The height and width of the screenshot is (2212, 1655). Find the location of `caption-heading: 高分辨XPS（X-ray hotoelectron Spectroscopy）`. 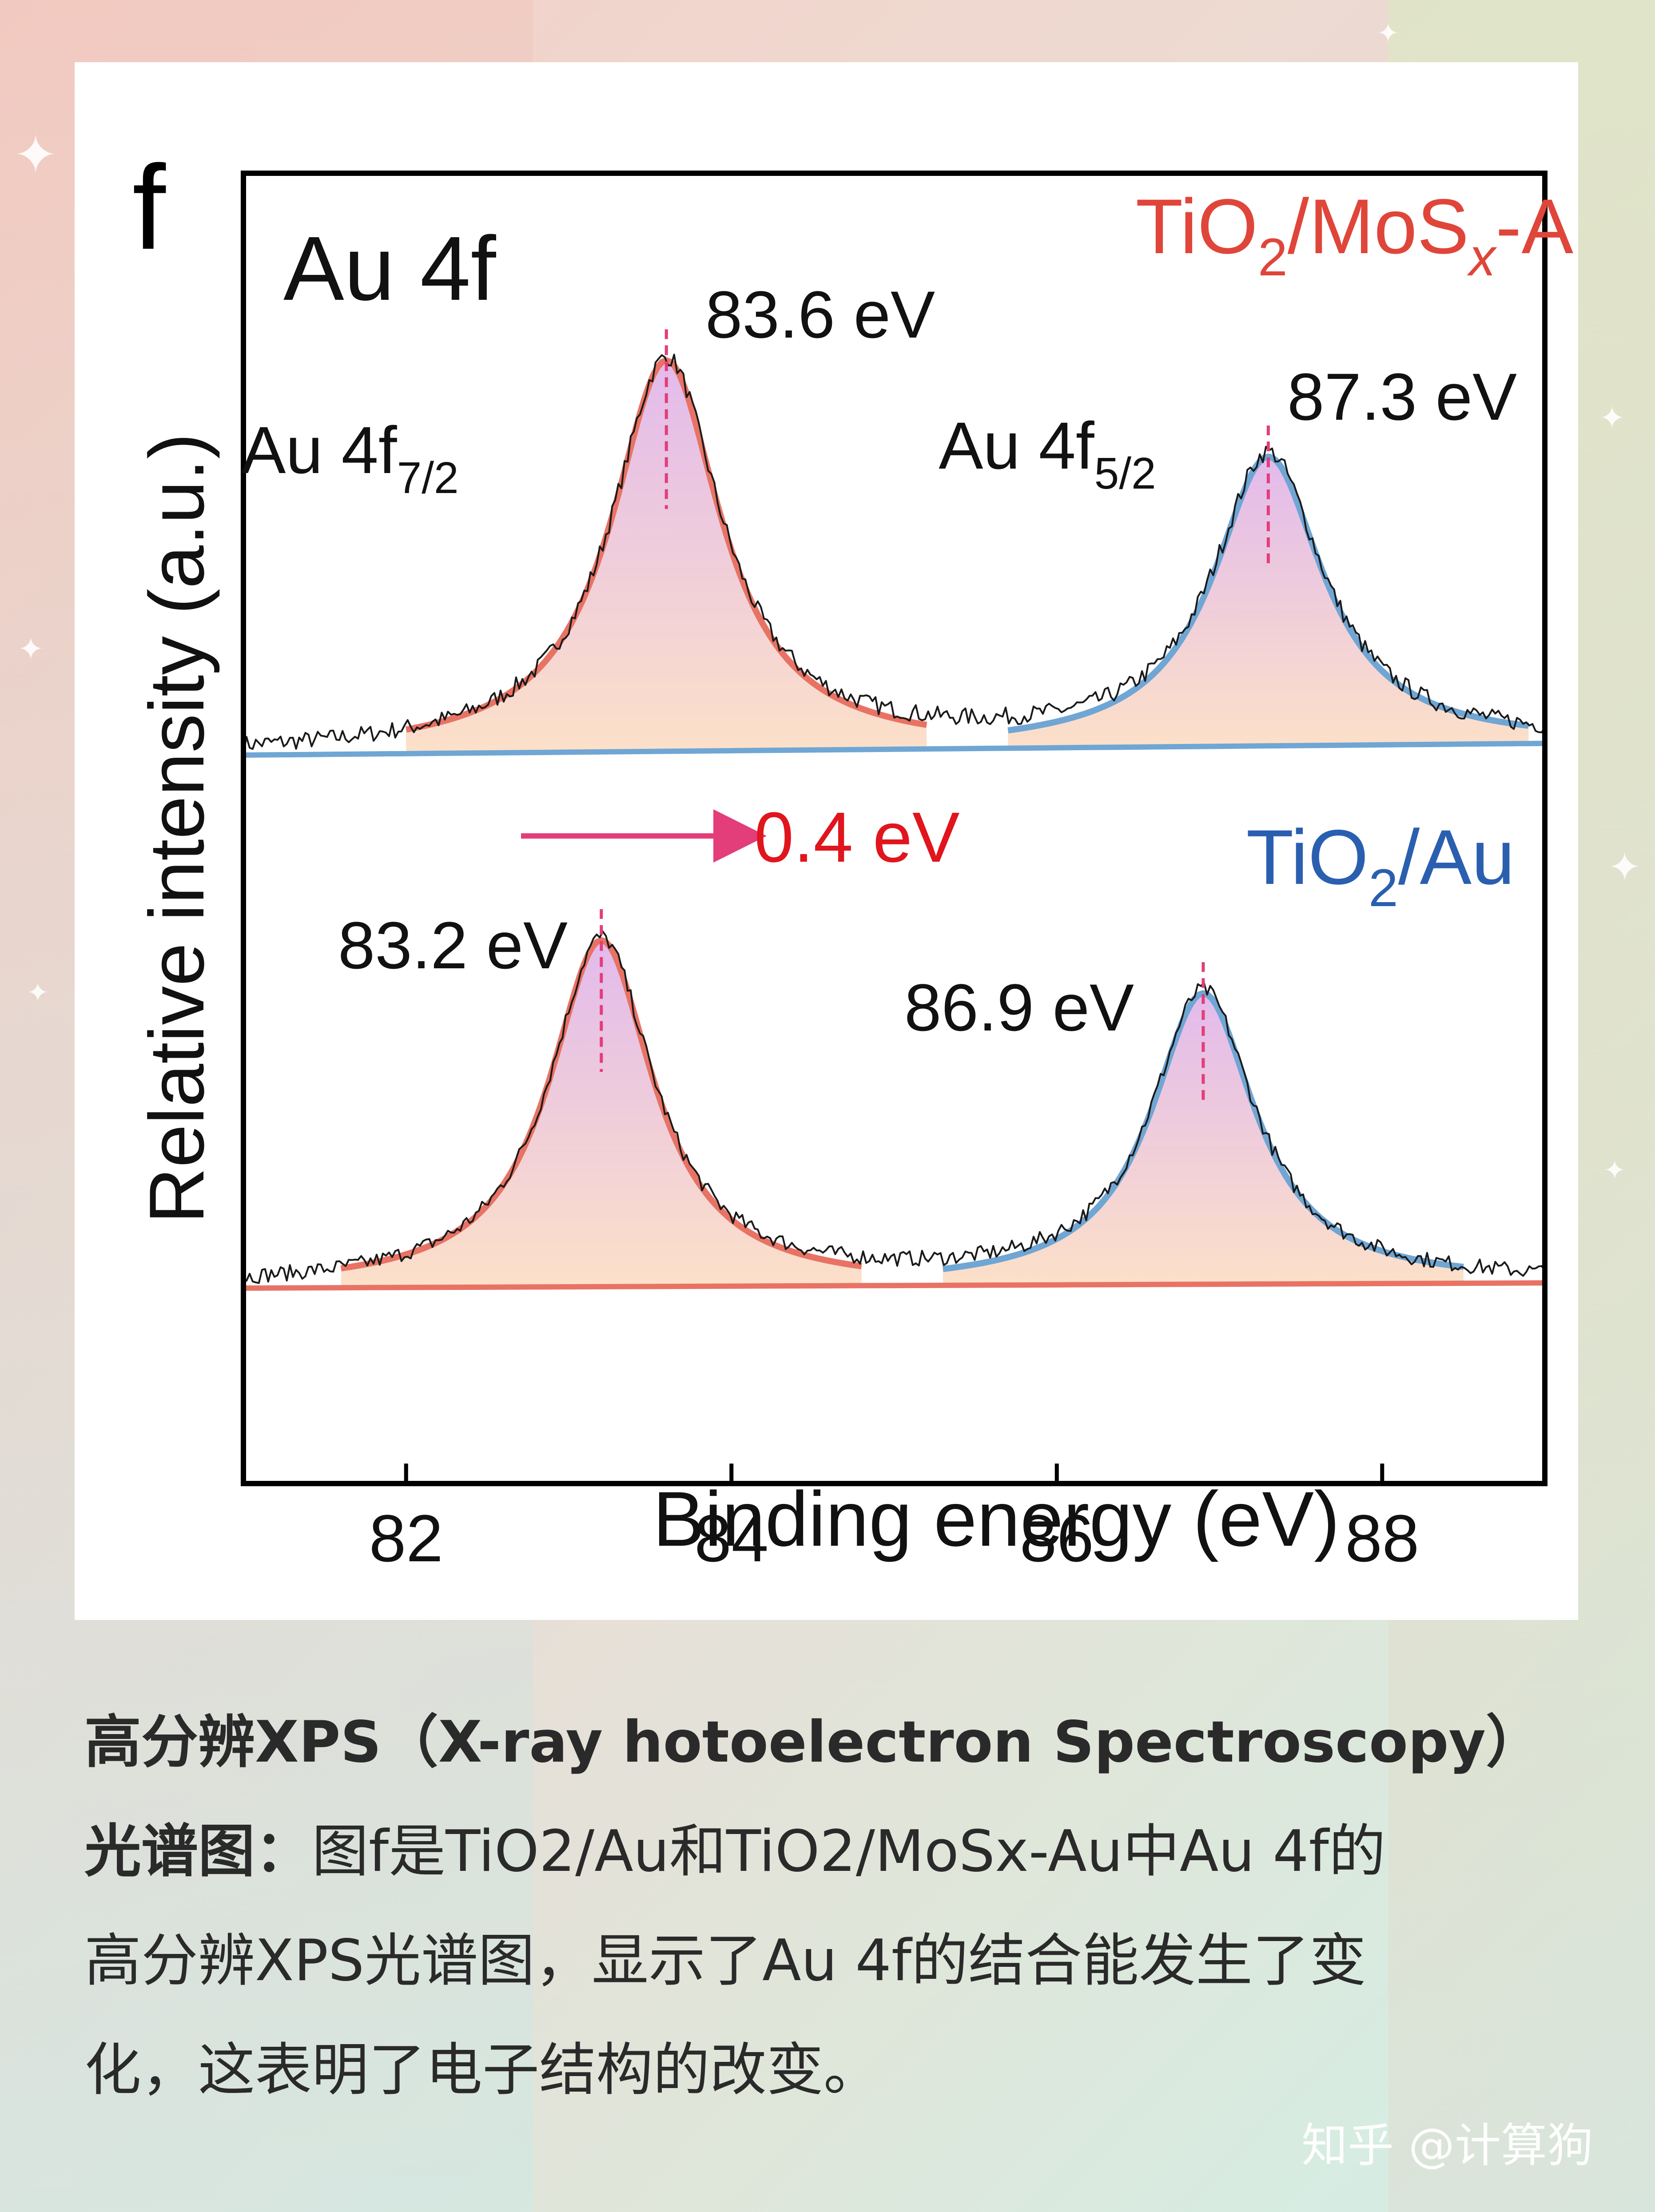

caption-heading: 高分辨XPS（X-ray hotoelectron Spectroscopy） is located at coordinates (813, 1742).